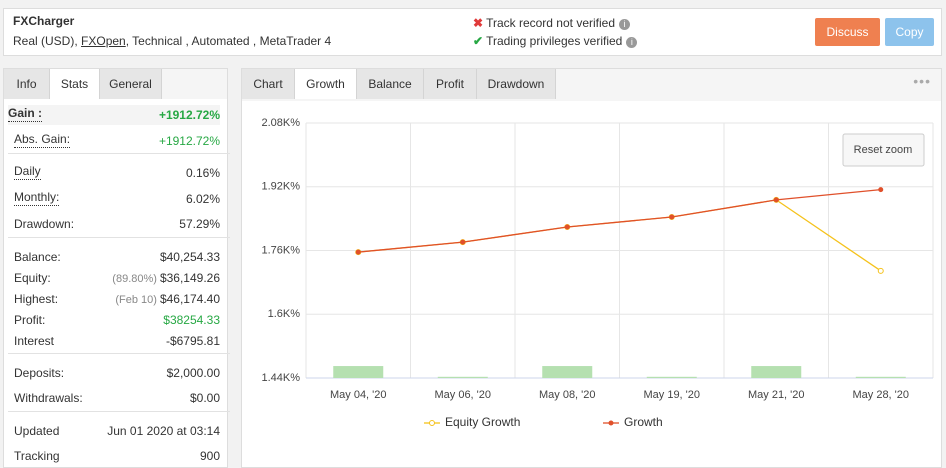 The image size is (946, 468). I want to click on reset-zoom-button: Reset zoom, so click(883, 150).